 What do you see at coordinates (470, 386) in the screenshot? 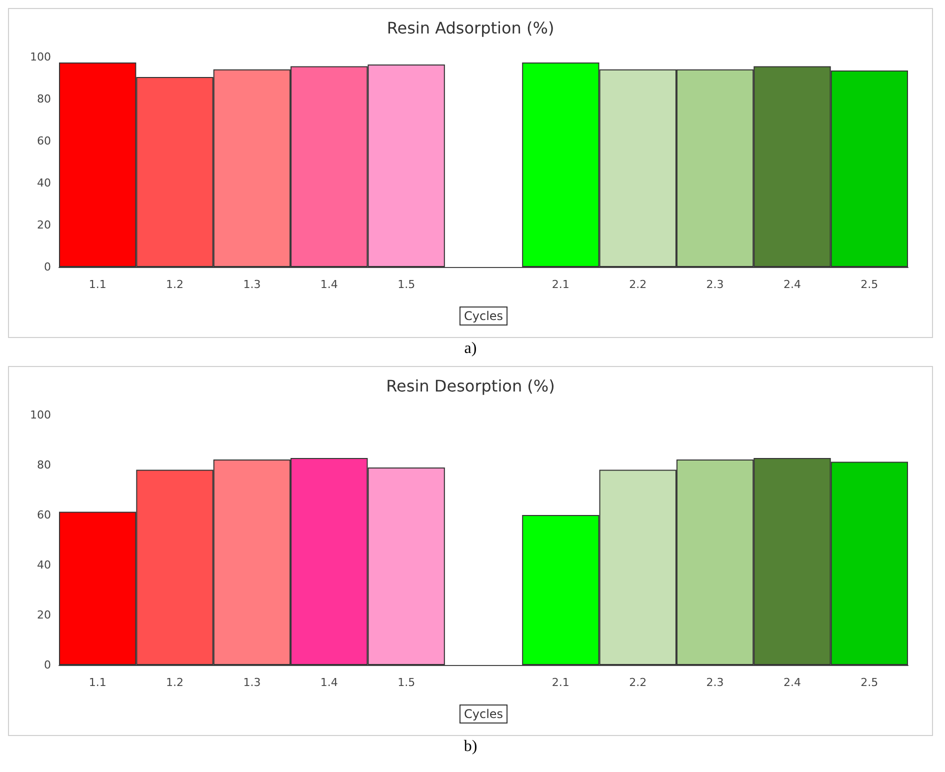
I see `chart-title: Resin Desorption (%)` at bounding box center [470, 386].